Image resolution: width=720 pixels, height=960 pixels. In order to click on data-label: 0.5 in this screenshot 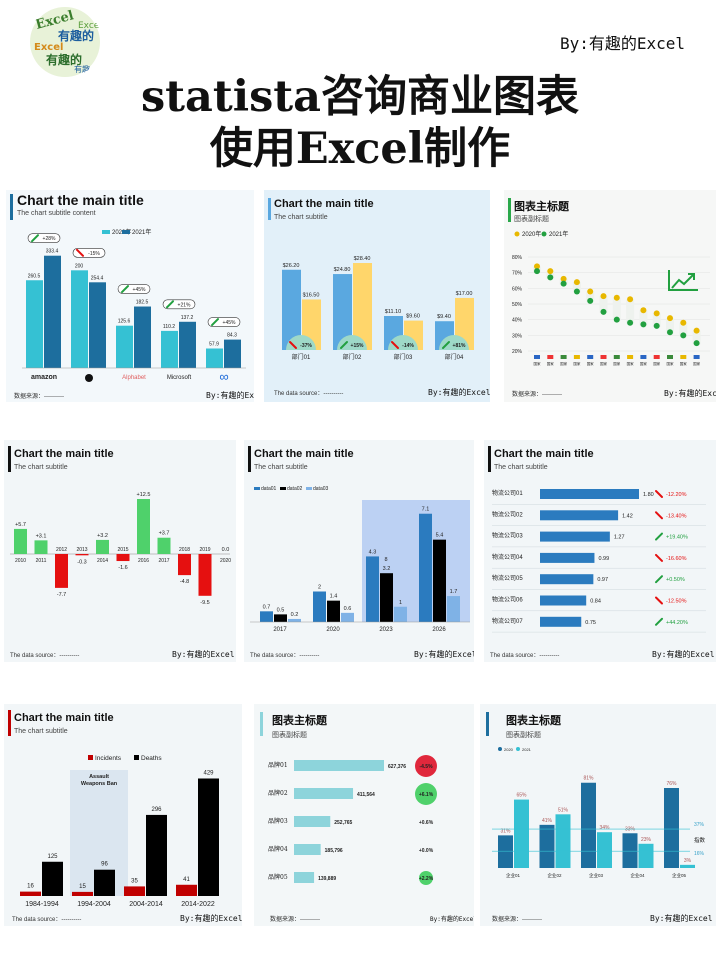, I will do `click(281, 610)`.